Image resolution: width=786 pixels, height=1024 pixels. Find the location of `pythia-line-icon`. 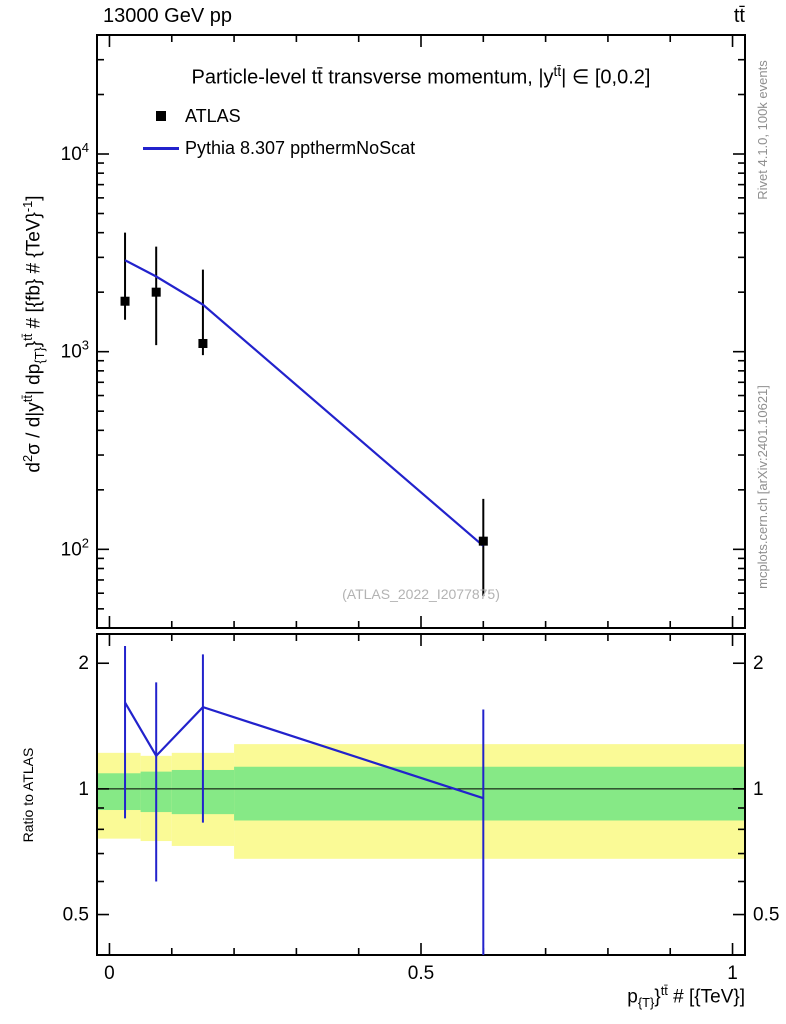

pythia-line-icon is located at coordinates (161, 148).